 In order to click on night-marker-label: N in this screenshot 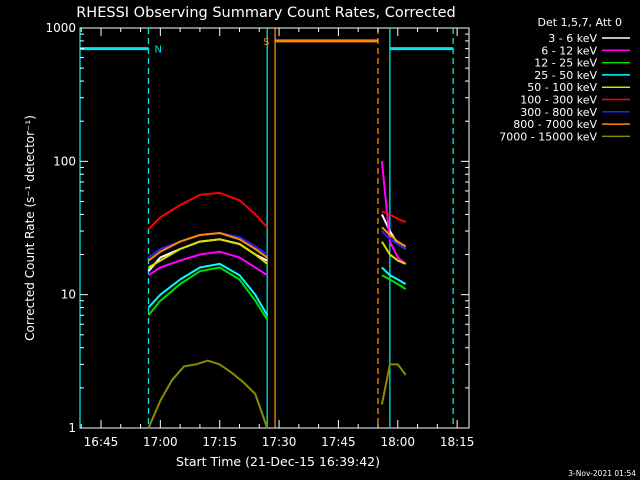, I will do `click(157, 50)`.